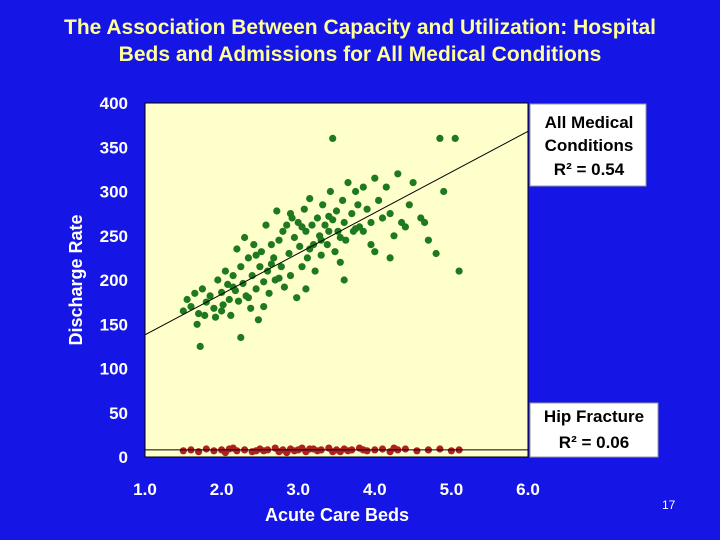 This screenshot has height=540, width=720. I want to click on y-axis-label: Discharge Rate, so click(76, 279).